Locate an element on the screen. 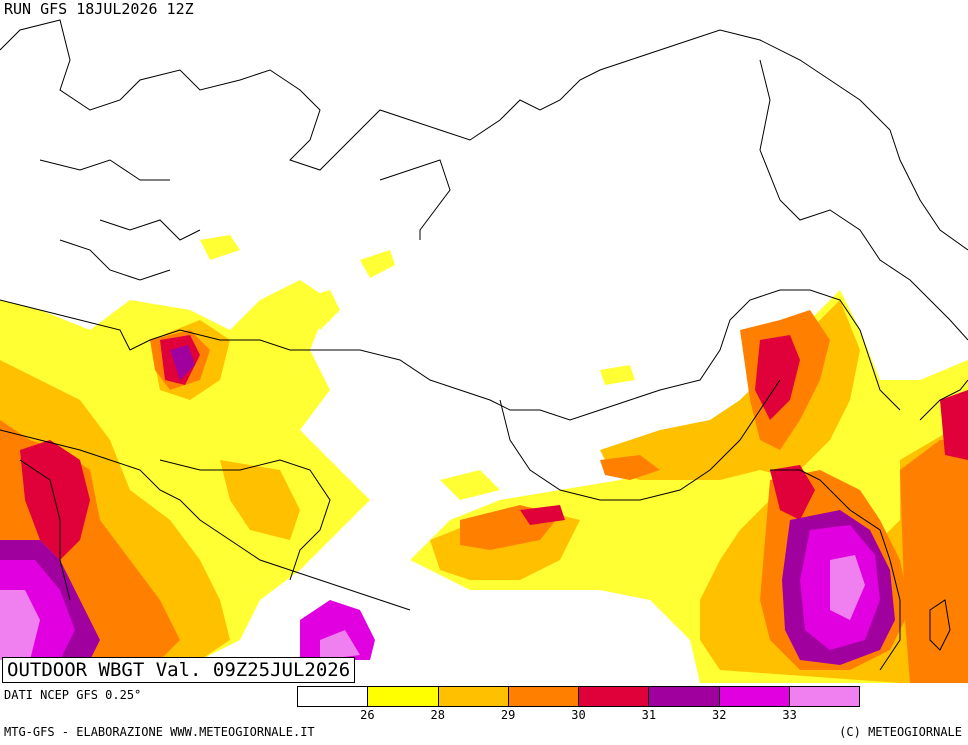 The image size is (968, 745). data-source-label: DATI NCEP GFS 0.25° is located at coordinates (73, 695).